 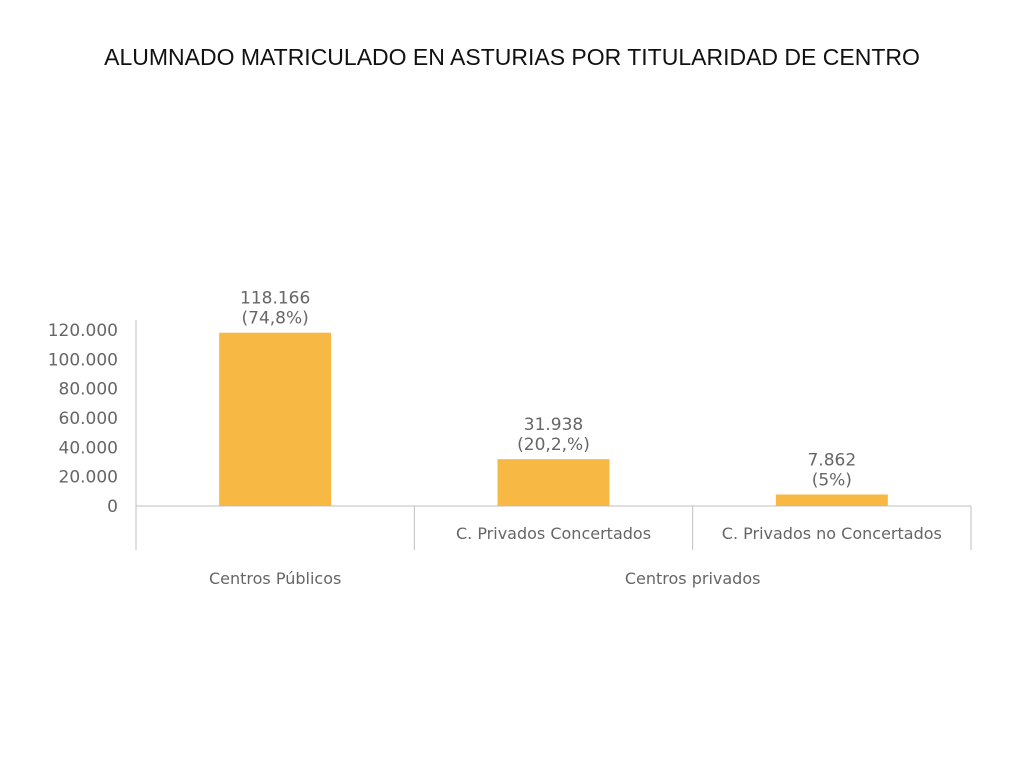 What do you see at coordinates (88, 448) in the screenshot?
I see `y-tick-label: 40.000` at bounding box center [88, 448].